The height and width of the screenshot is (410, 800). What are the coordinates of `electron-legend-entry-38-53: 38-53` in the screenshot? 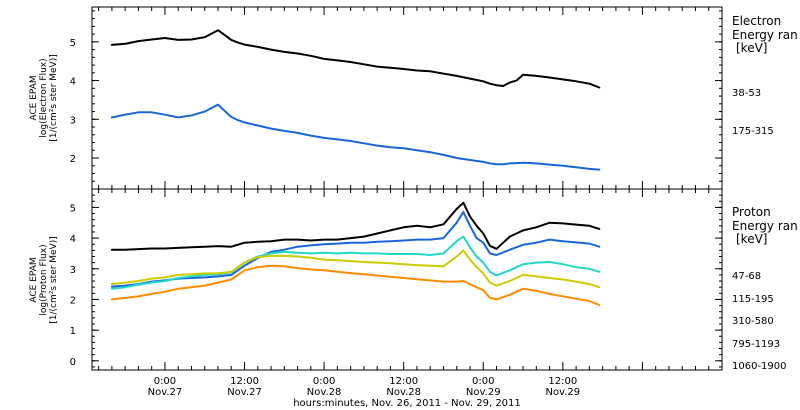 It's located at (746, 93).